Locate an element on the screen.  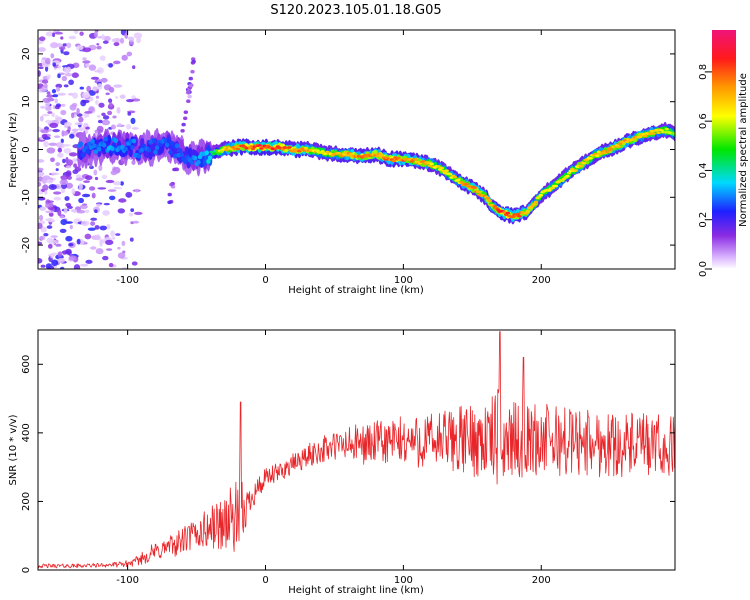
colorbar-tick-label: 0.4 is located at coordinates (703, 170).